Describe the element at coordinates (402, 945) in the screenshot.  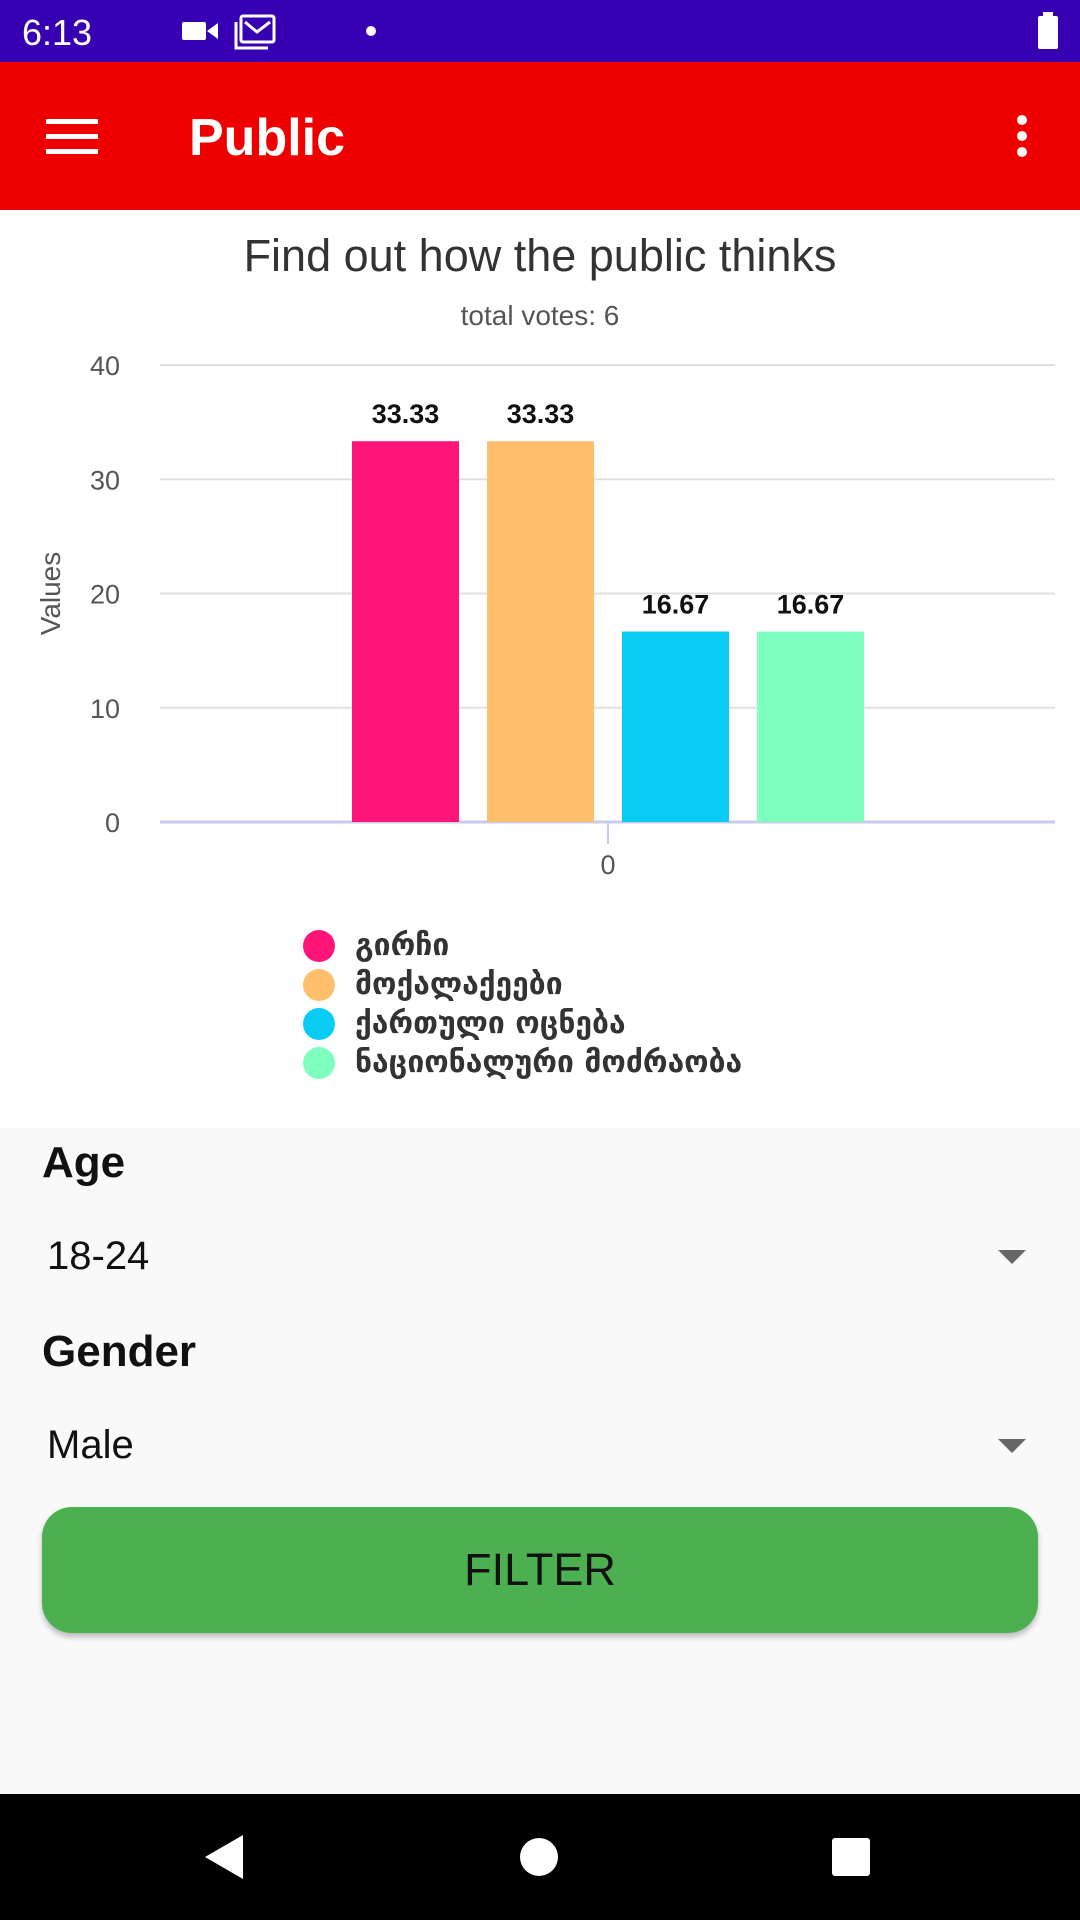
I see `legend-label: გირჩი` at that location.